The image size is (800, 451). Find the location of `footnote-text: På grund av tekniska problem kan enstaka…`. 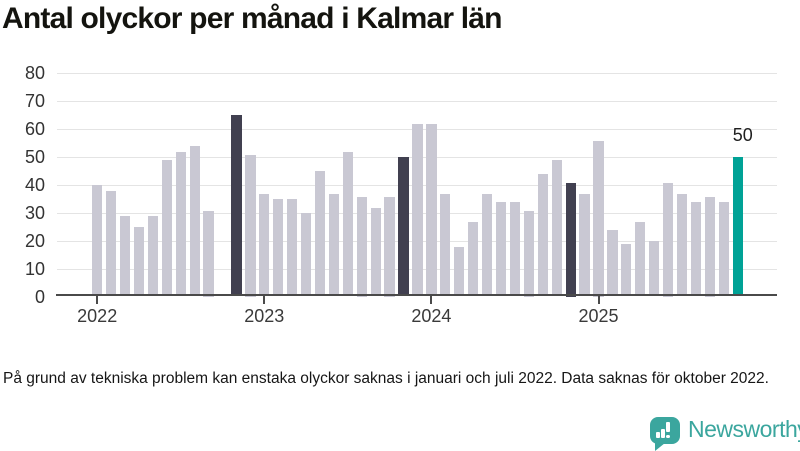

footnote-text: På grund av tekniska problem kan enstaka… is located at coordinates (386, 378).